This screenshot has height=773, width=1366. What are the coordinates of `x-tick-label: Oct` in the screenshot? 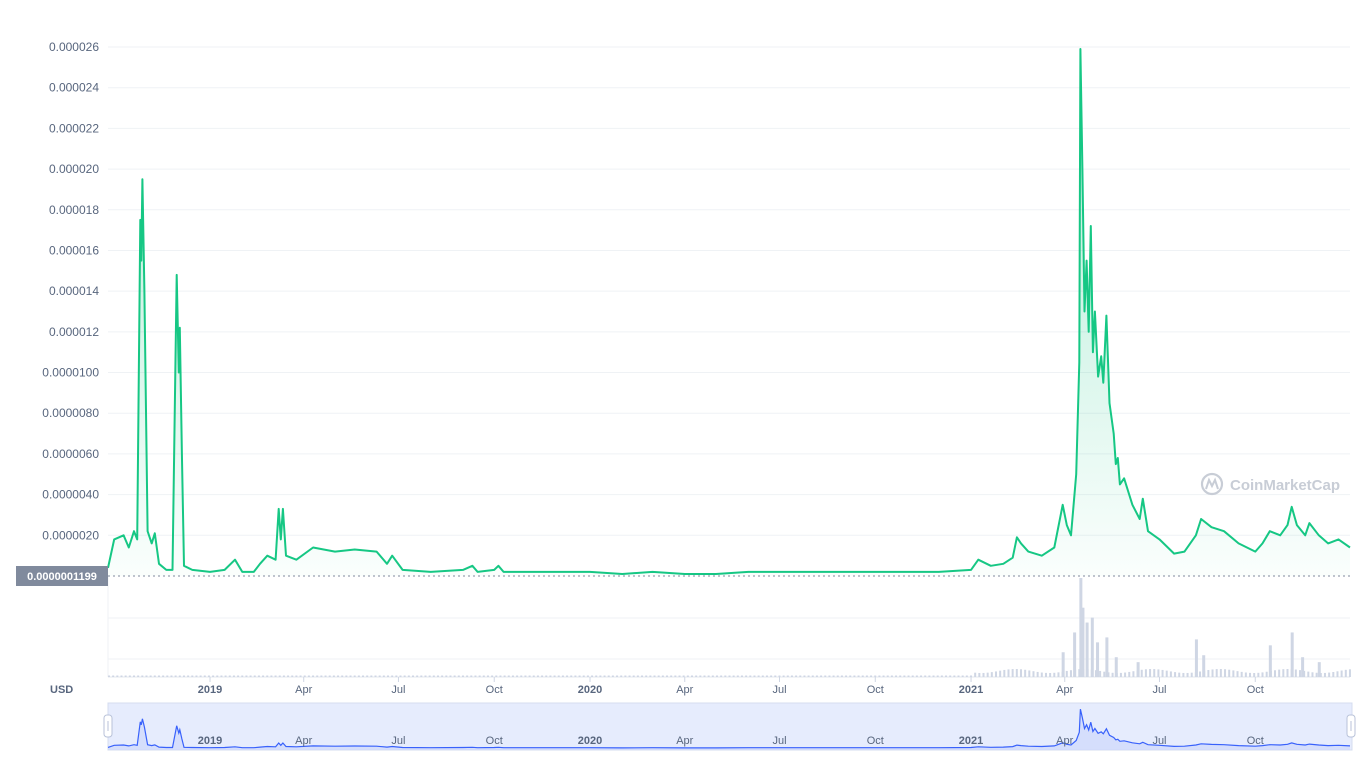 It's located at (494, 690).